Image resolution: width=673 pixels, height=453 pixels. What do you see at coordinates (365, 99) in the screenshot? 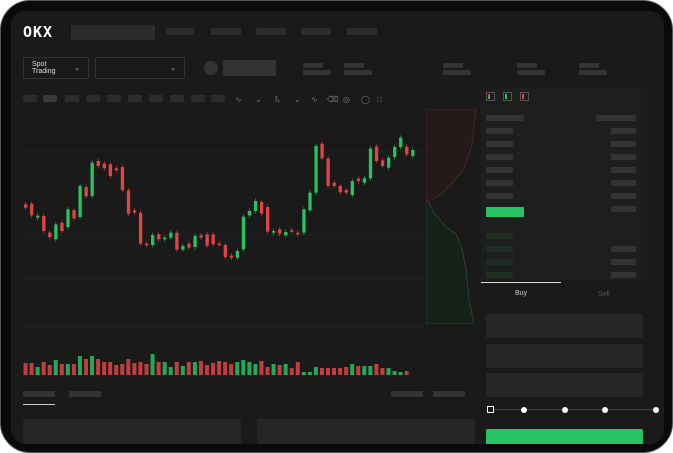
I see `refresh-icon: ◯` at bounding box center [365, 99].